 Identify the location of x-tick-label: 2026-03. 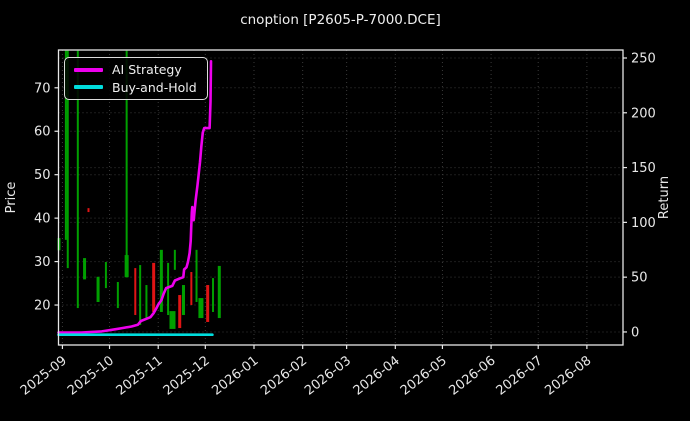
(328, 375).